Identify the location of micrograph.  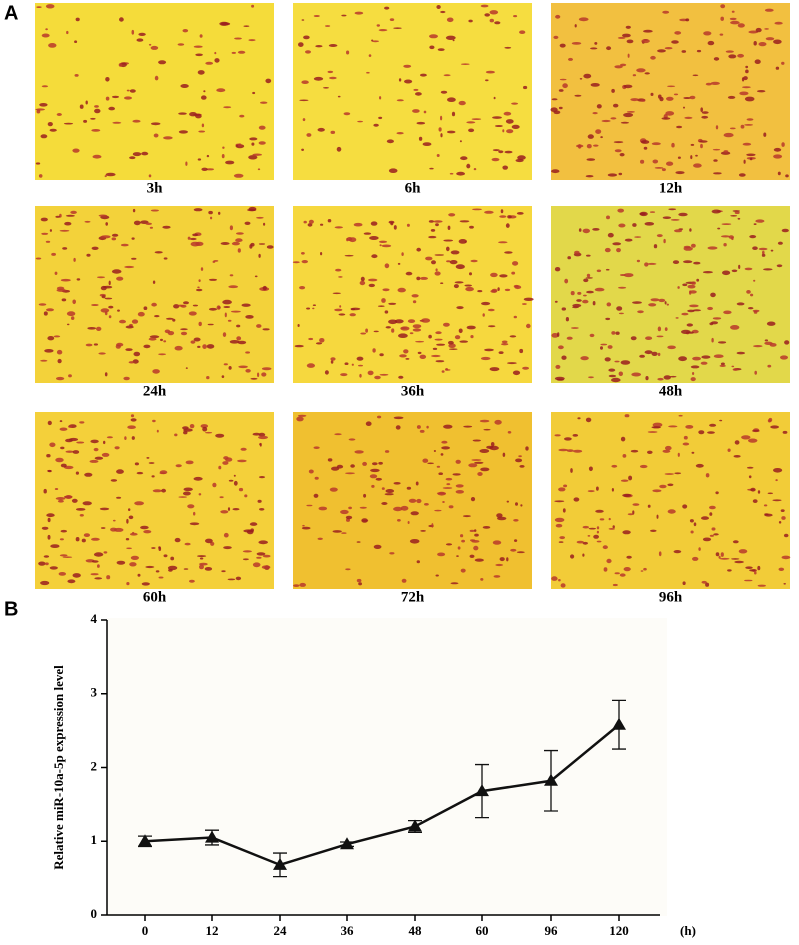
(154, 91).